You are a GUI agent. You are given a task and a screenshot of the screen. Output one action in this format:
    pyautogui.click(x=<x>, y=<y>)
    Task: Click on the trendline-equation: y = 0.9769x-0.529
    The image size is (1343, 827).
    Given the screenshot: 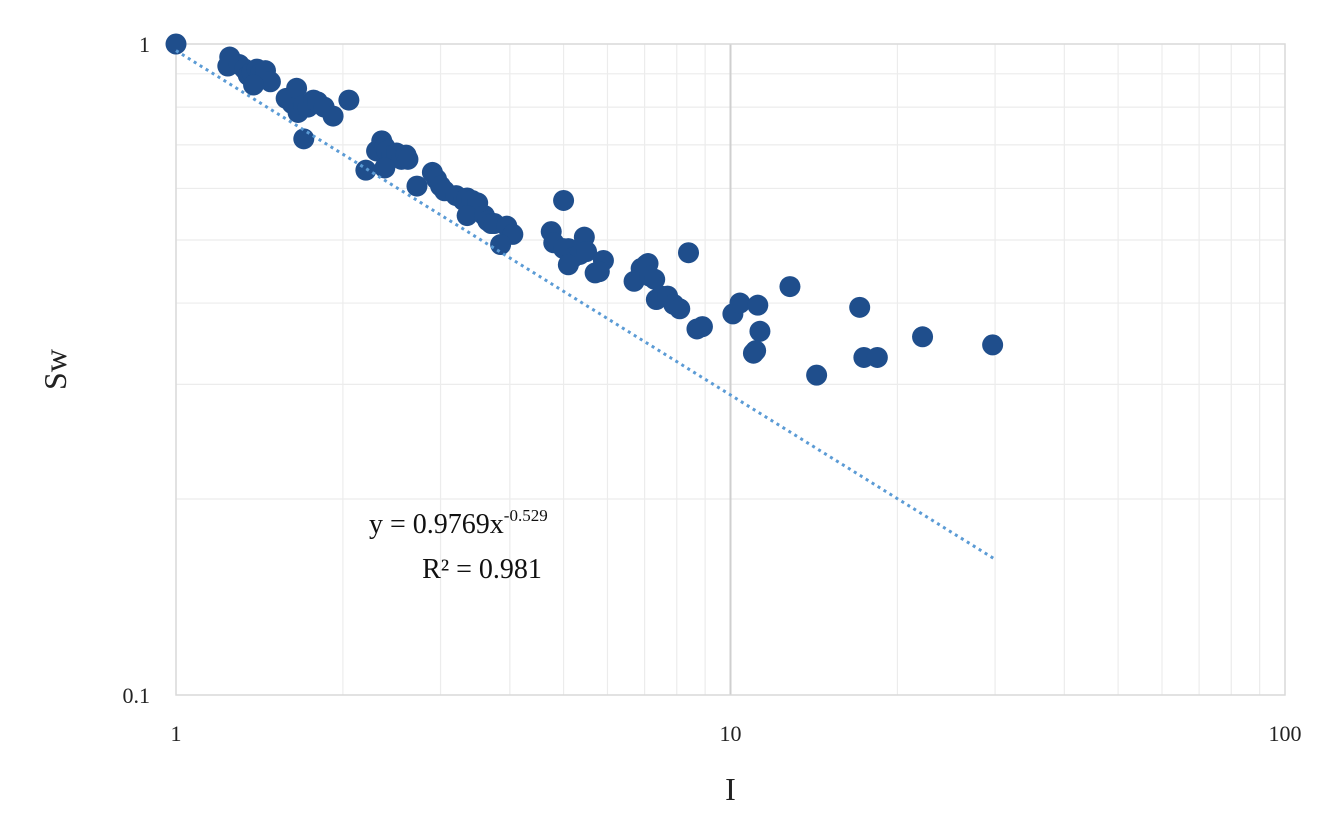 What is the action you would take?
    pyautogui.click(x=458, y=523)
    